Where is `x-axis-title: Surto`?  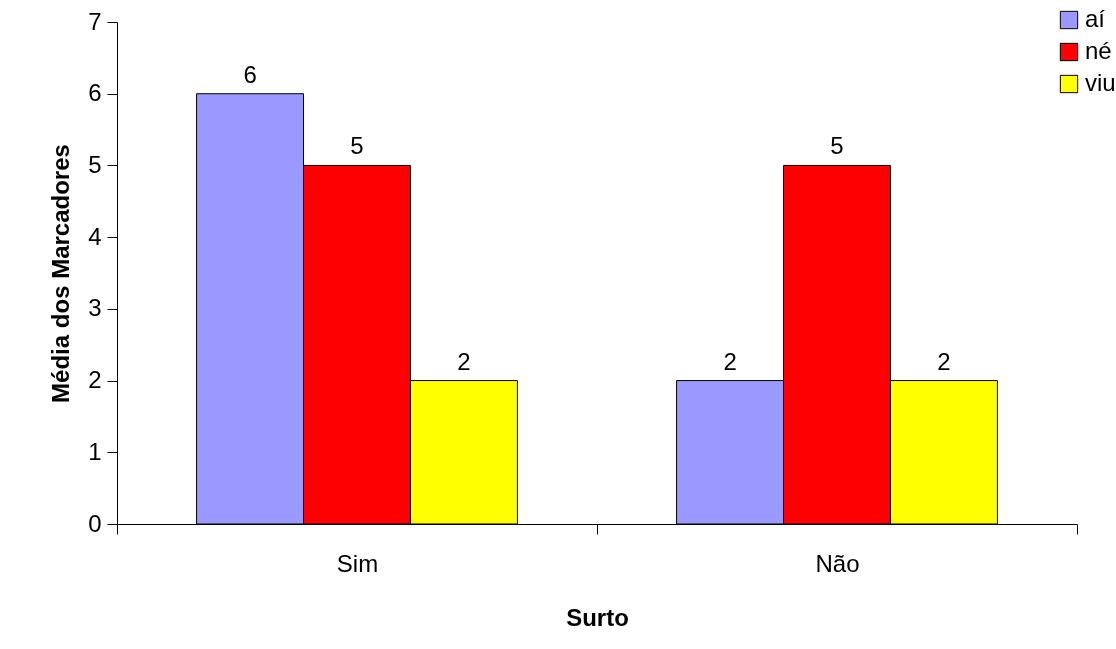 x-axis-title: Surto is located at coordinates (597, 617).